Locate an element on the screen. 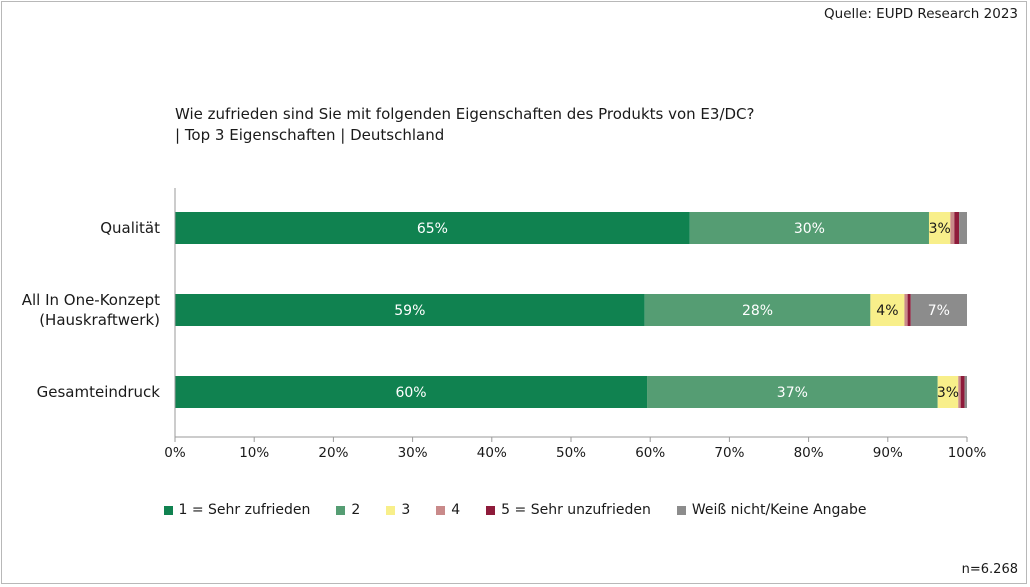 This screenshot has width=1030, height=587. legend-label: 2 is located at coordinates (356, 510).